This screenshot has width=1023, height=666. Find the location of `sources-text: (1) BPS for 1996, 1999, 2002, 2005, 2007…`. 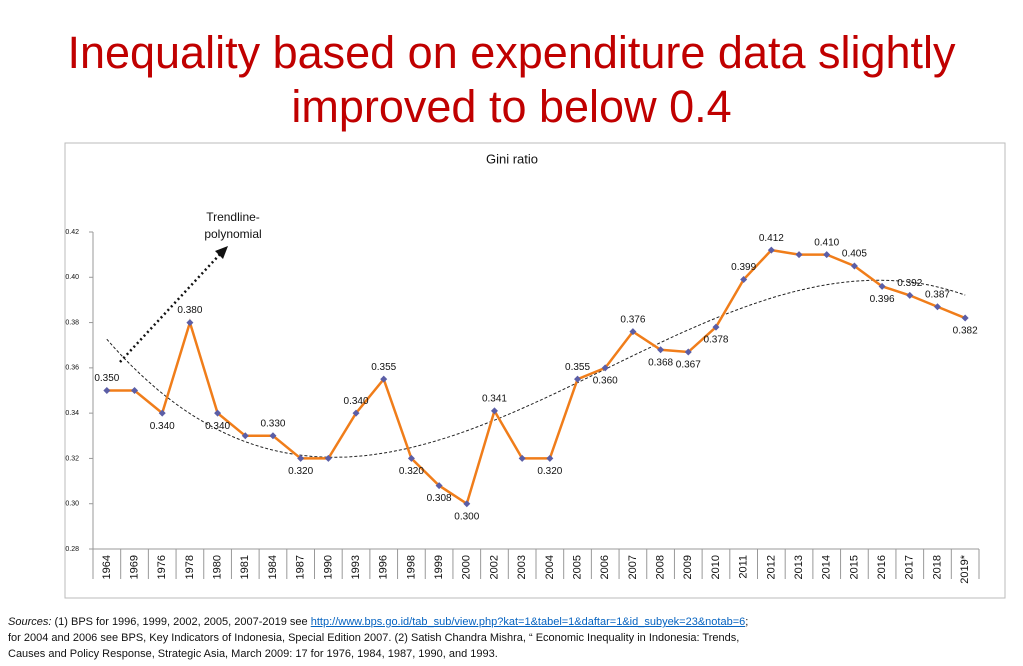

sources-text: (1) BPS for 1996, 1999, 2002, 2005, 2007… is located at coordinates (182, 622).